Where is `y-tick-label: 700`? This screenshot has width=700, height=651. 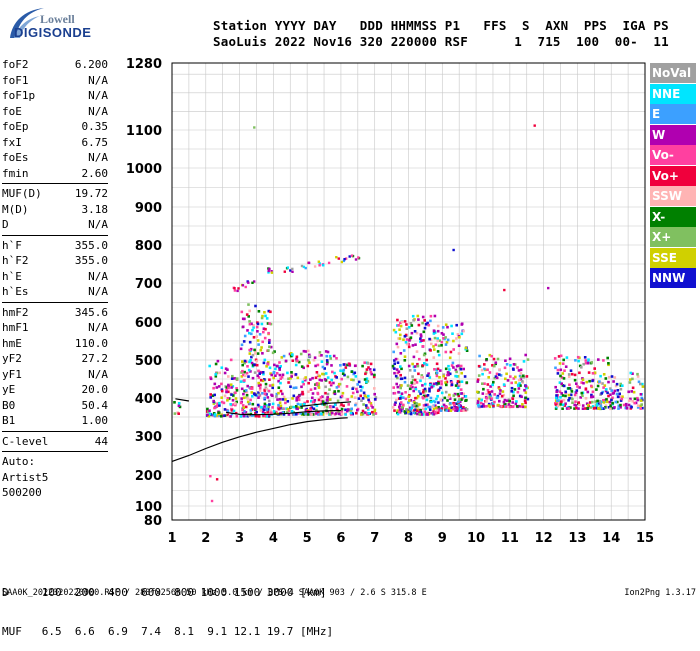 y-tick-label: 700 is located at coordinates (148, 284).